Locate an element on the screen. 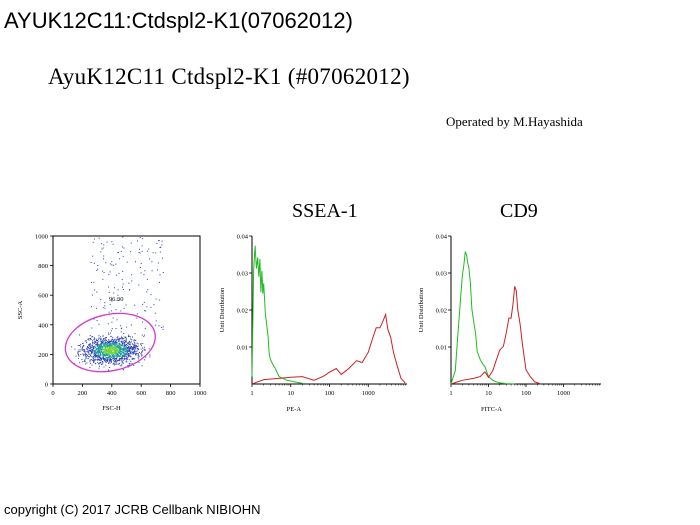 This screenshot has width=700, height=525. event-dots is located at coordinates (117, 303).